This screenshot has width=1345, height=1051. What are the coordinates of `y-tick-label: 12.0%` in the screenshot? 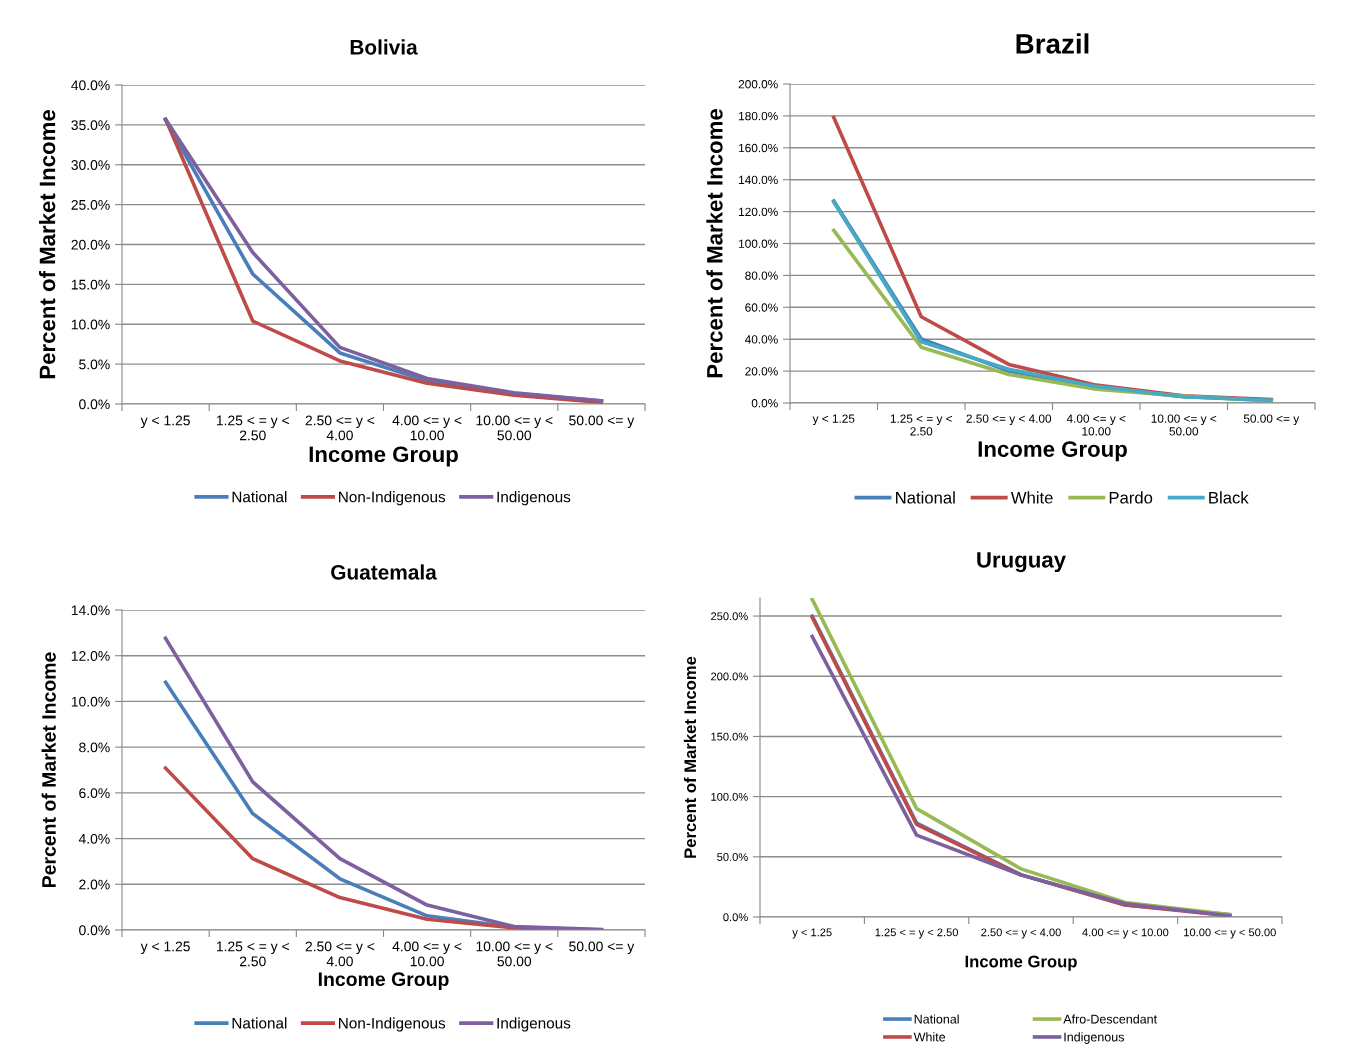 It's located at (90, 656).